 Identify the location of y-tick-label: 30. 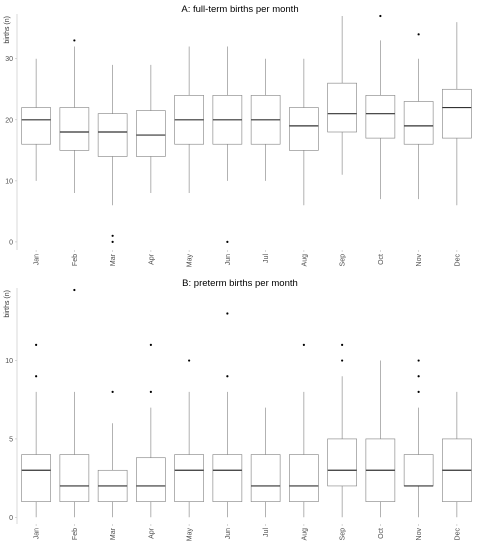
(9, 59).